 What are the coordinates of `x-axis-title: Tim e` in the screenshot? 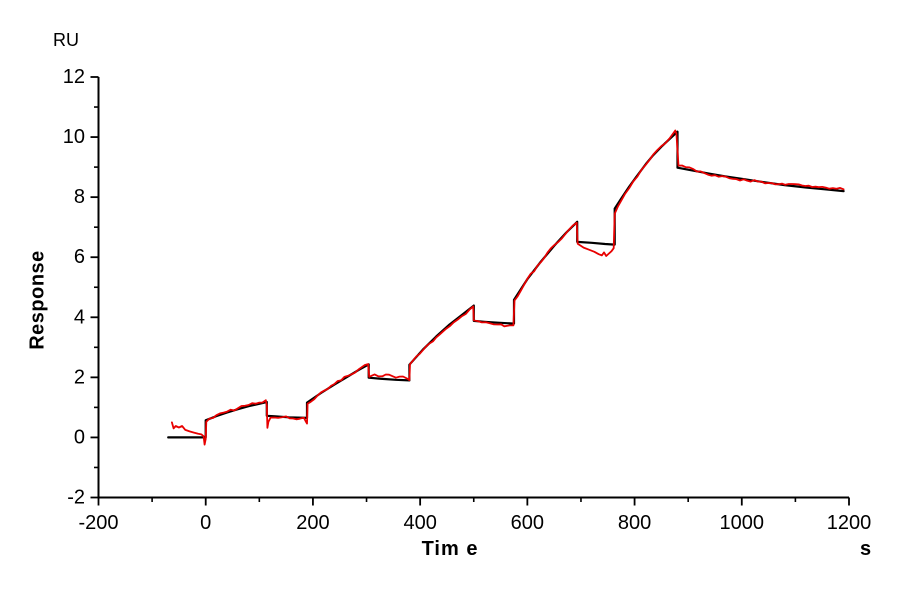 It's located at (450, 549).